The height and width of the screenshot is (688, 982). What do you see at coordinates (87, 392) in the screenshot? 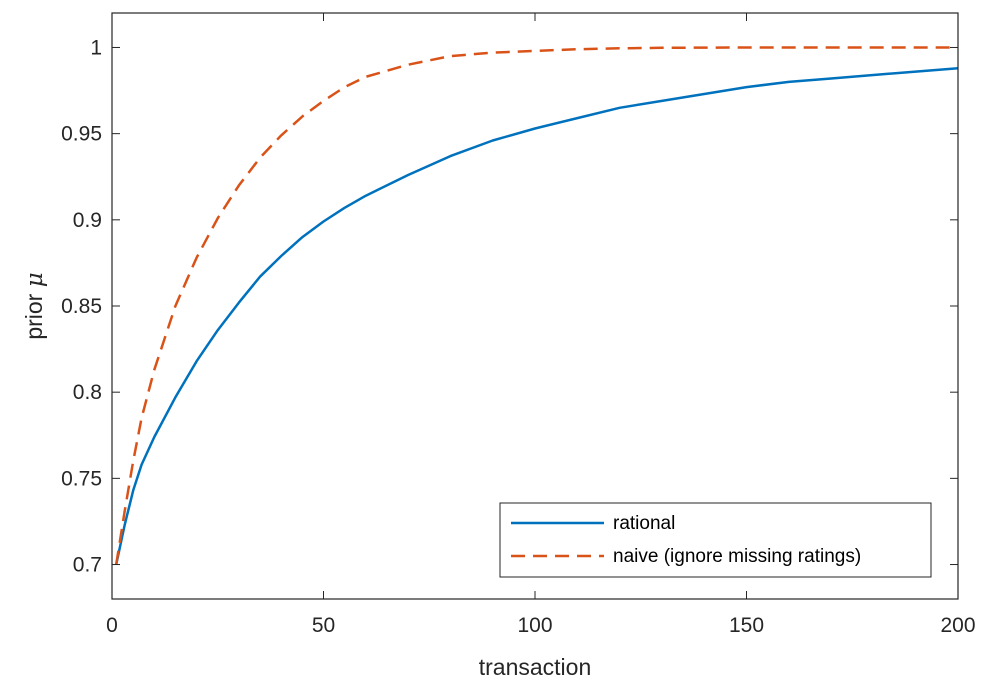
I see `y-tick-label: 0.8` at bounding box center [87, 392].